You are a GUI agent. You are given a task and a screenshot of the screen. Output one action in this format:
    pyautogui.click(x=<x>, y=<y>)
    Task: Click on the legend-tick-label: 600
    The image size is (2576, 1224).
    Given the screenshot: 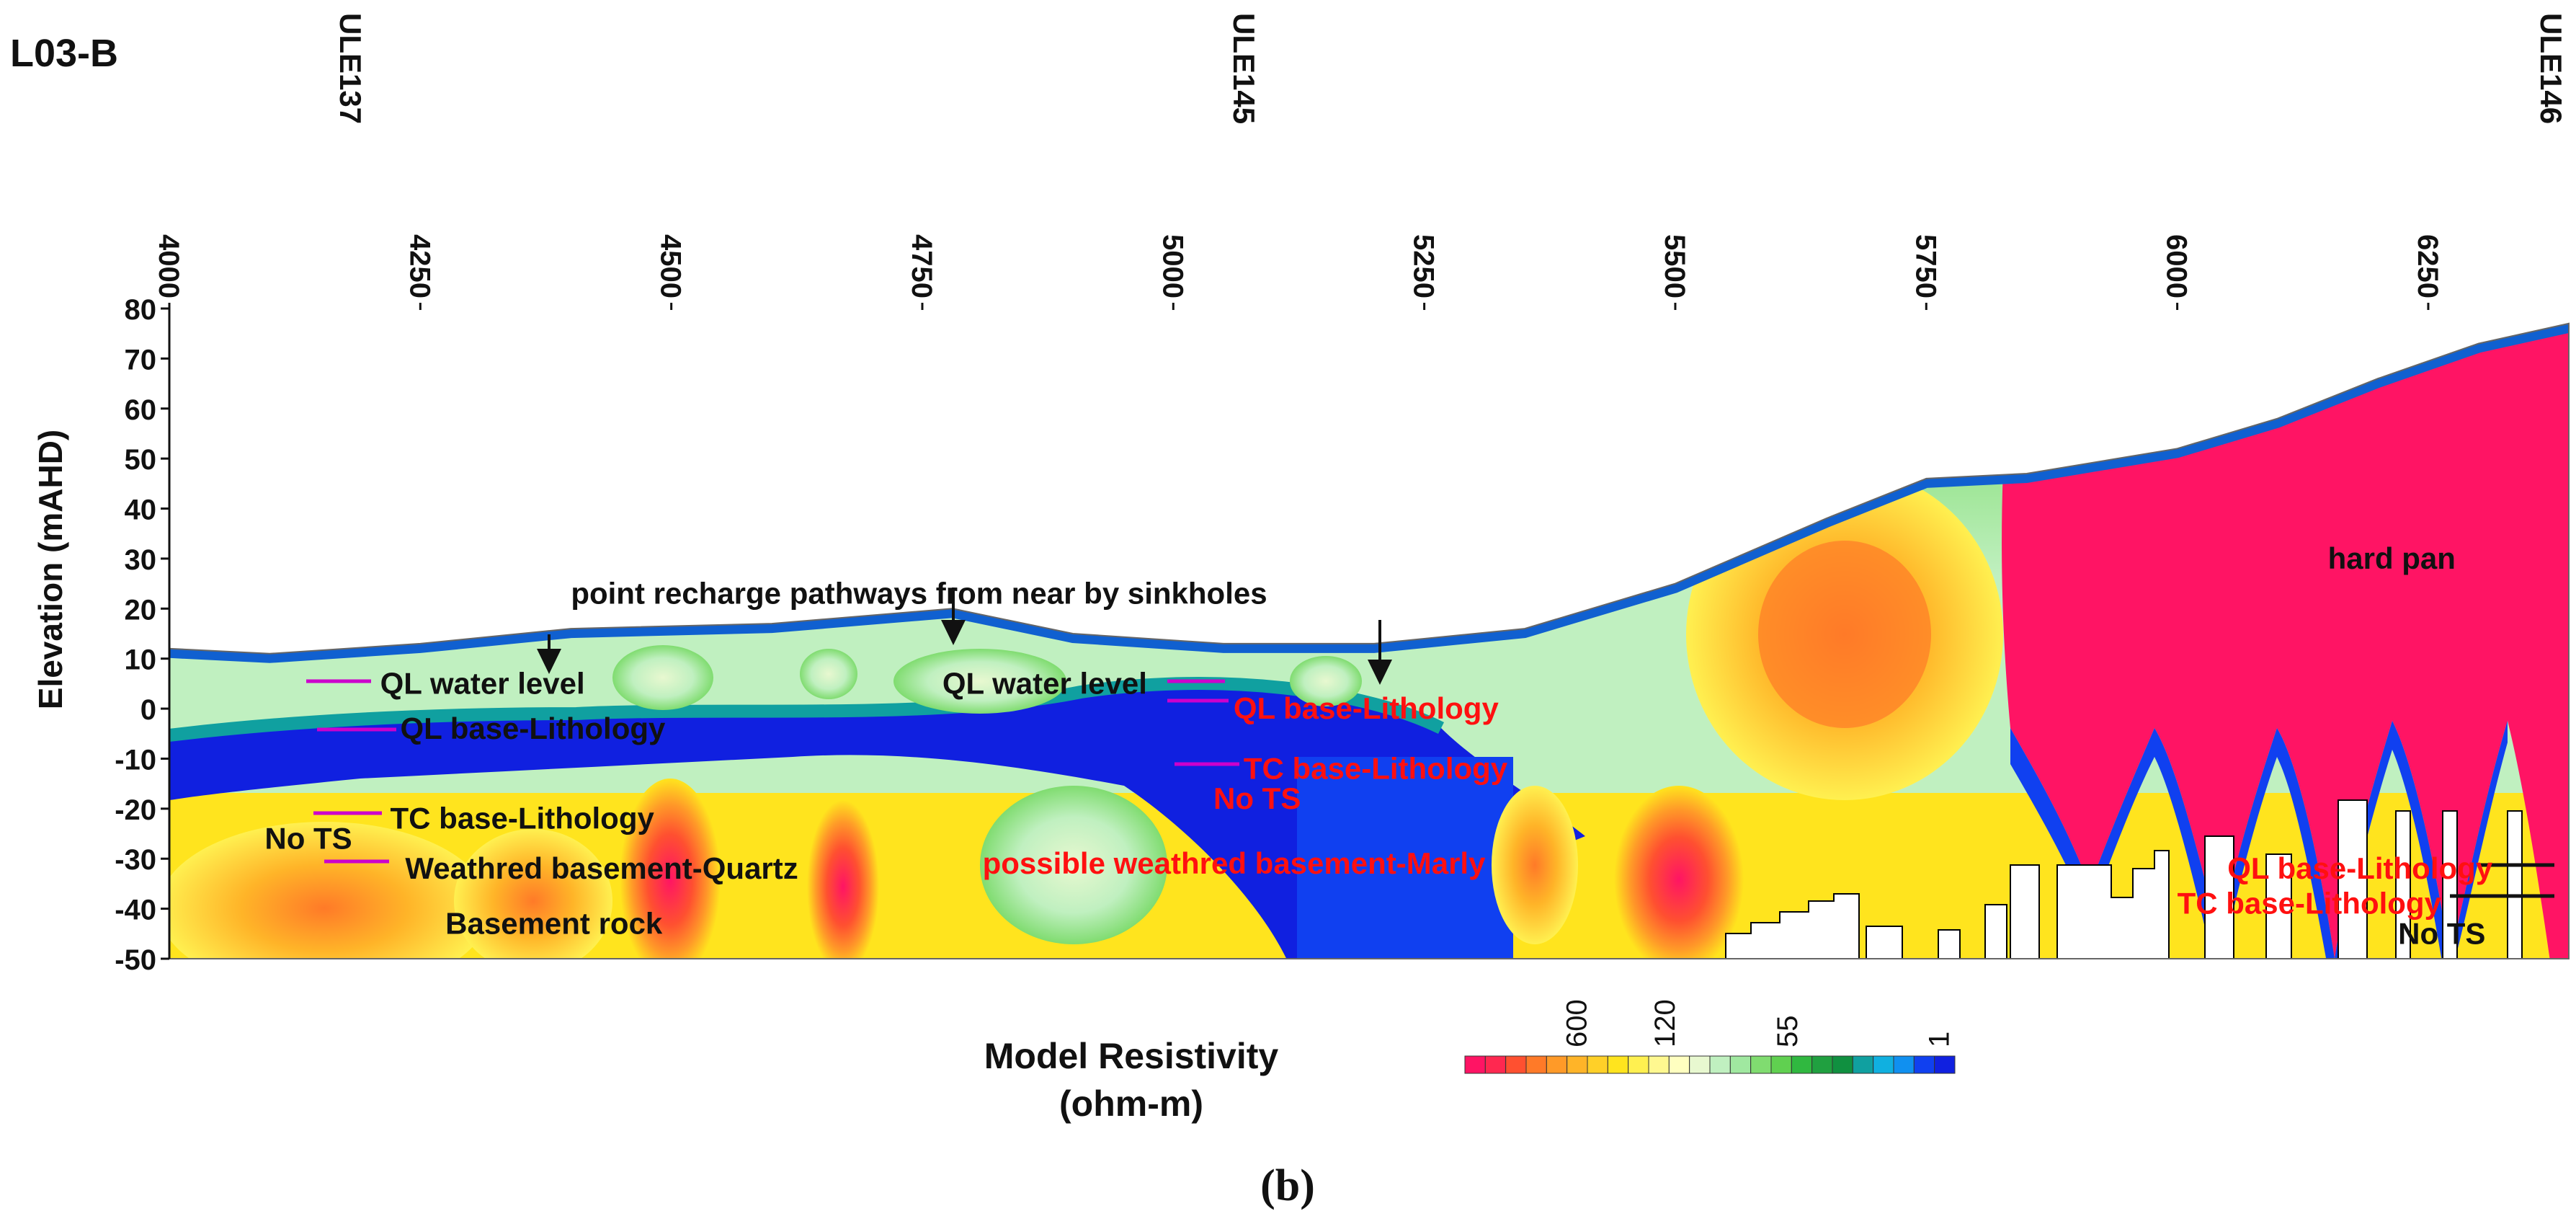 What is the action you would take?
    pyautogui.click(x=1576, y=1023)
    